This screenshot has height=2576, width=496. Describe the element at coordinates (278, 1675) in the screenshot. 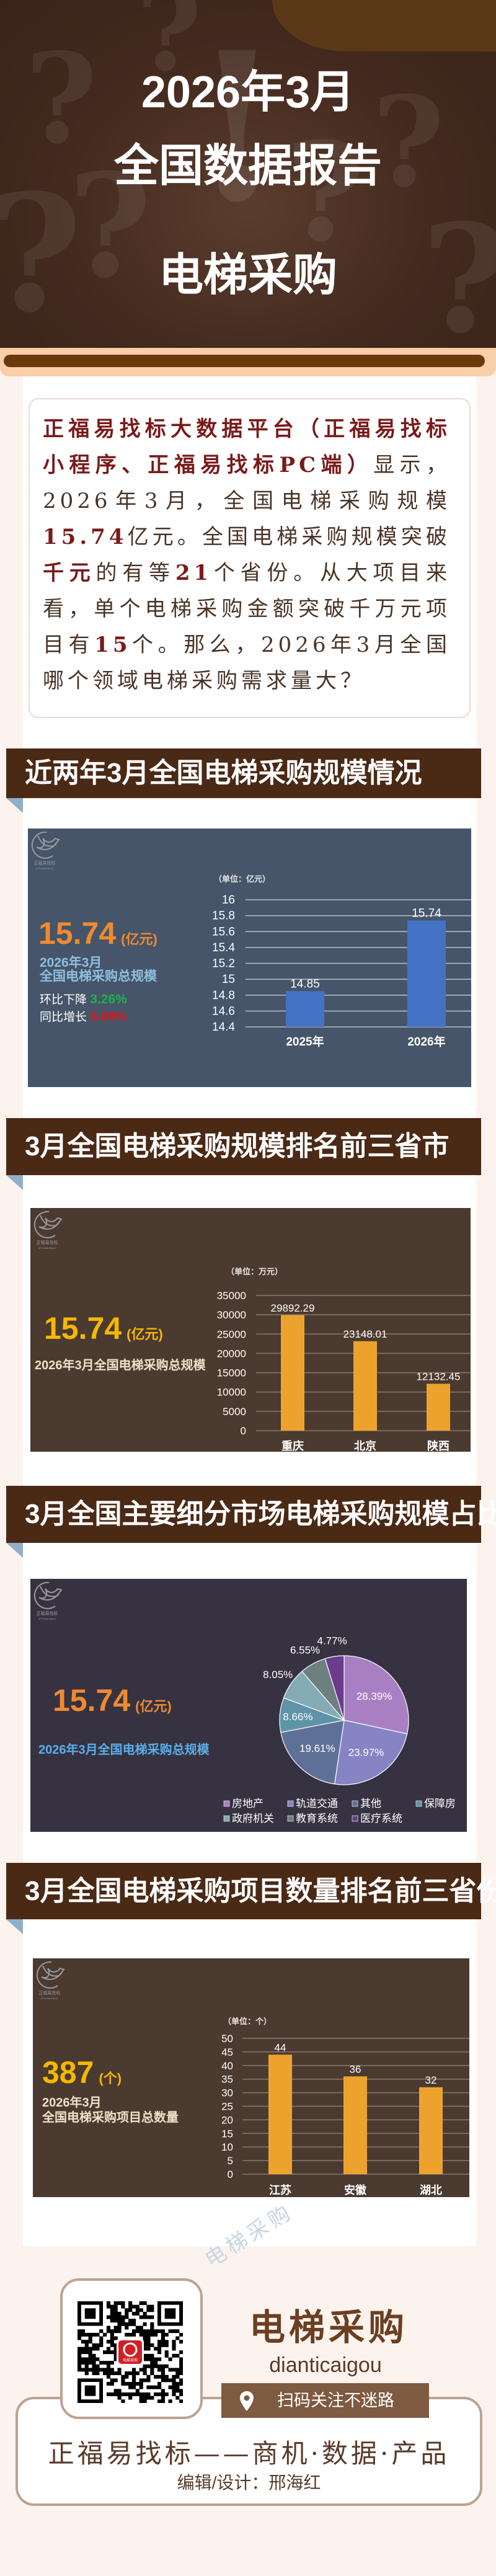

I see `pie-data-label: 8.05%` at that location.